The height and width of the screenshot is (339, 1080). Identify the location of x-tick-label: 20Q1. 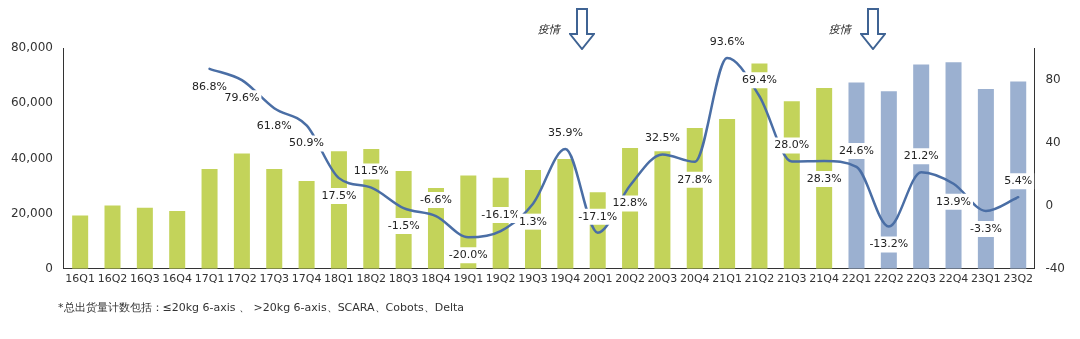
(597, 279).